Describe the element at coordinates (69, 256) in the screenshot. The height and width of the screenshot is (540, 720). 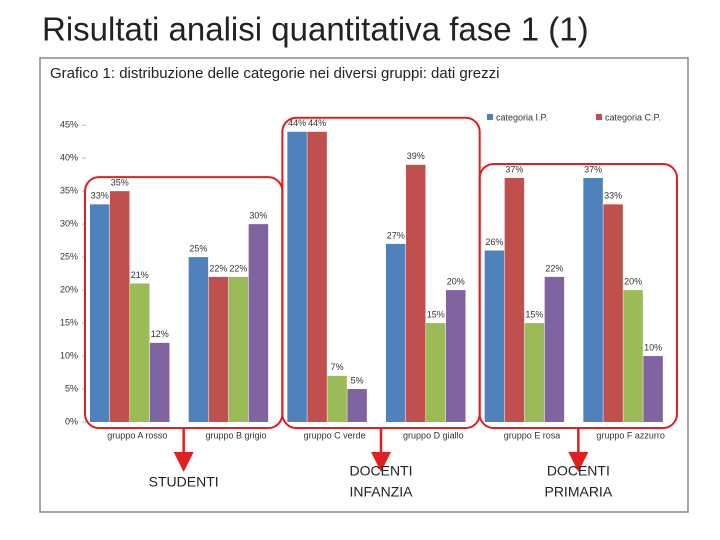
I see `y-tick-label: 25%` at that location.